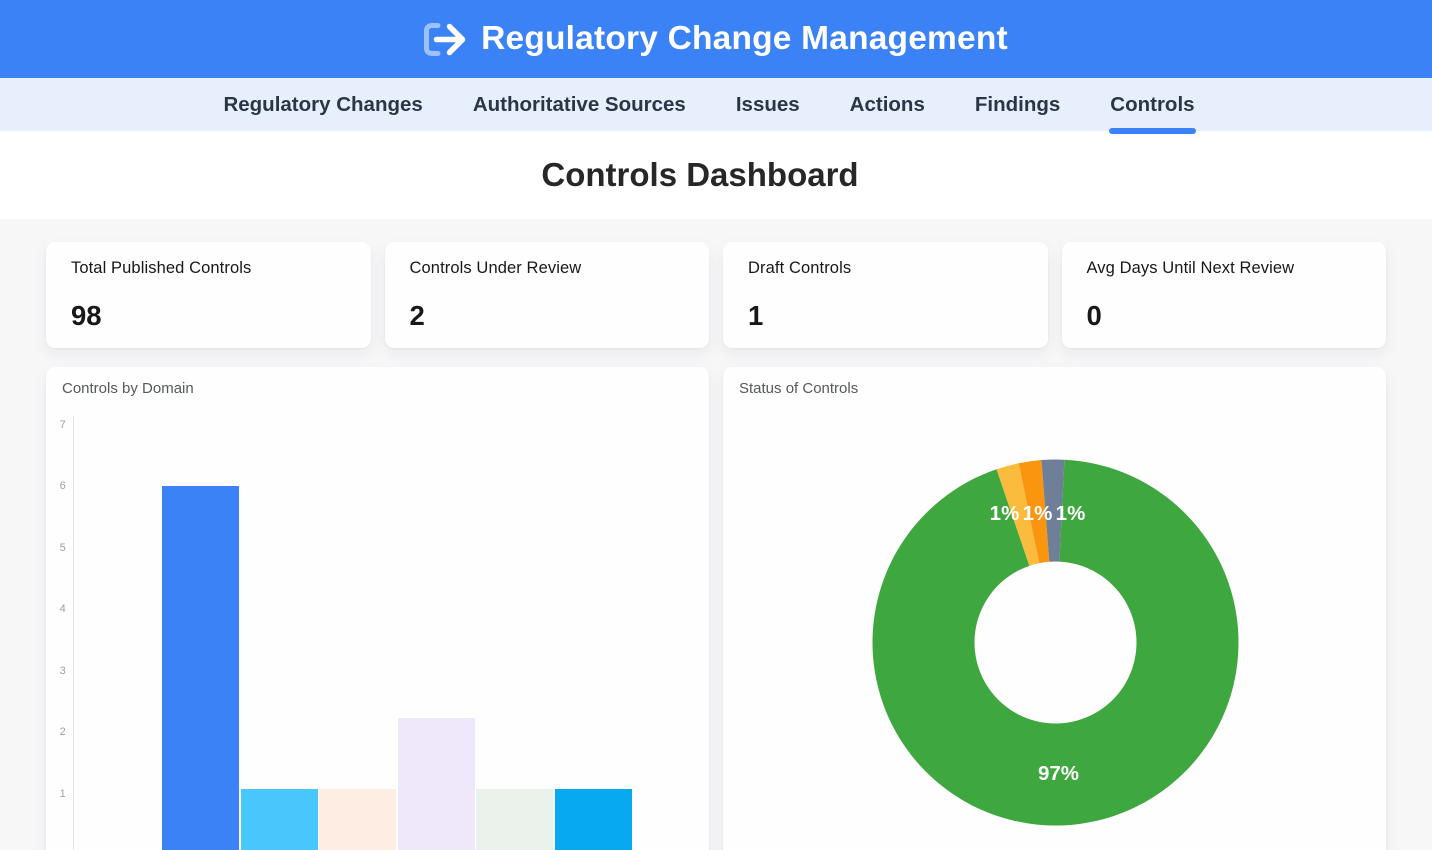 The image size is (1432, 850). Describe the element at coordinates (1190, 268) in the screenshot. I see `stat-label: Avg Days Until Next Review` at that location.